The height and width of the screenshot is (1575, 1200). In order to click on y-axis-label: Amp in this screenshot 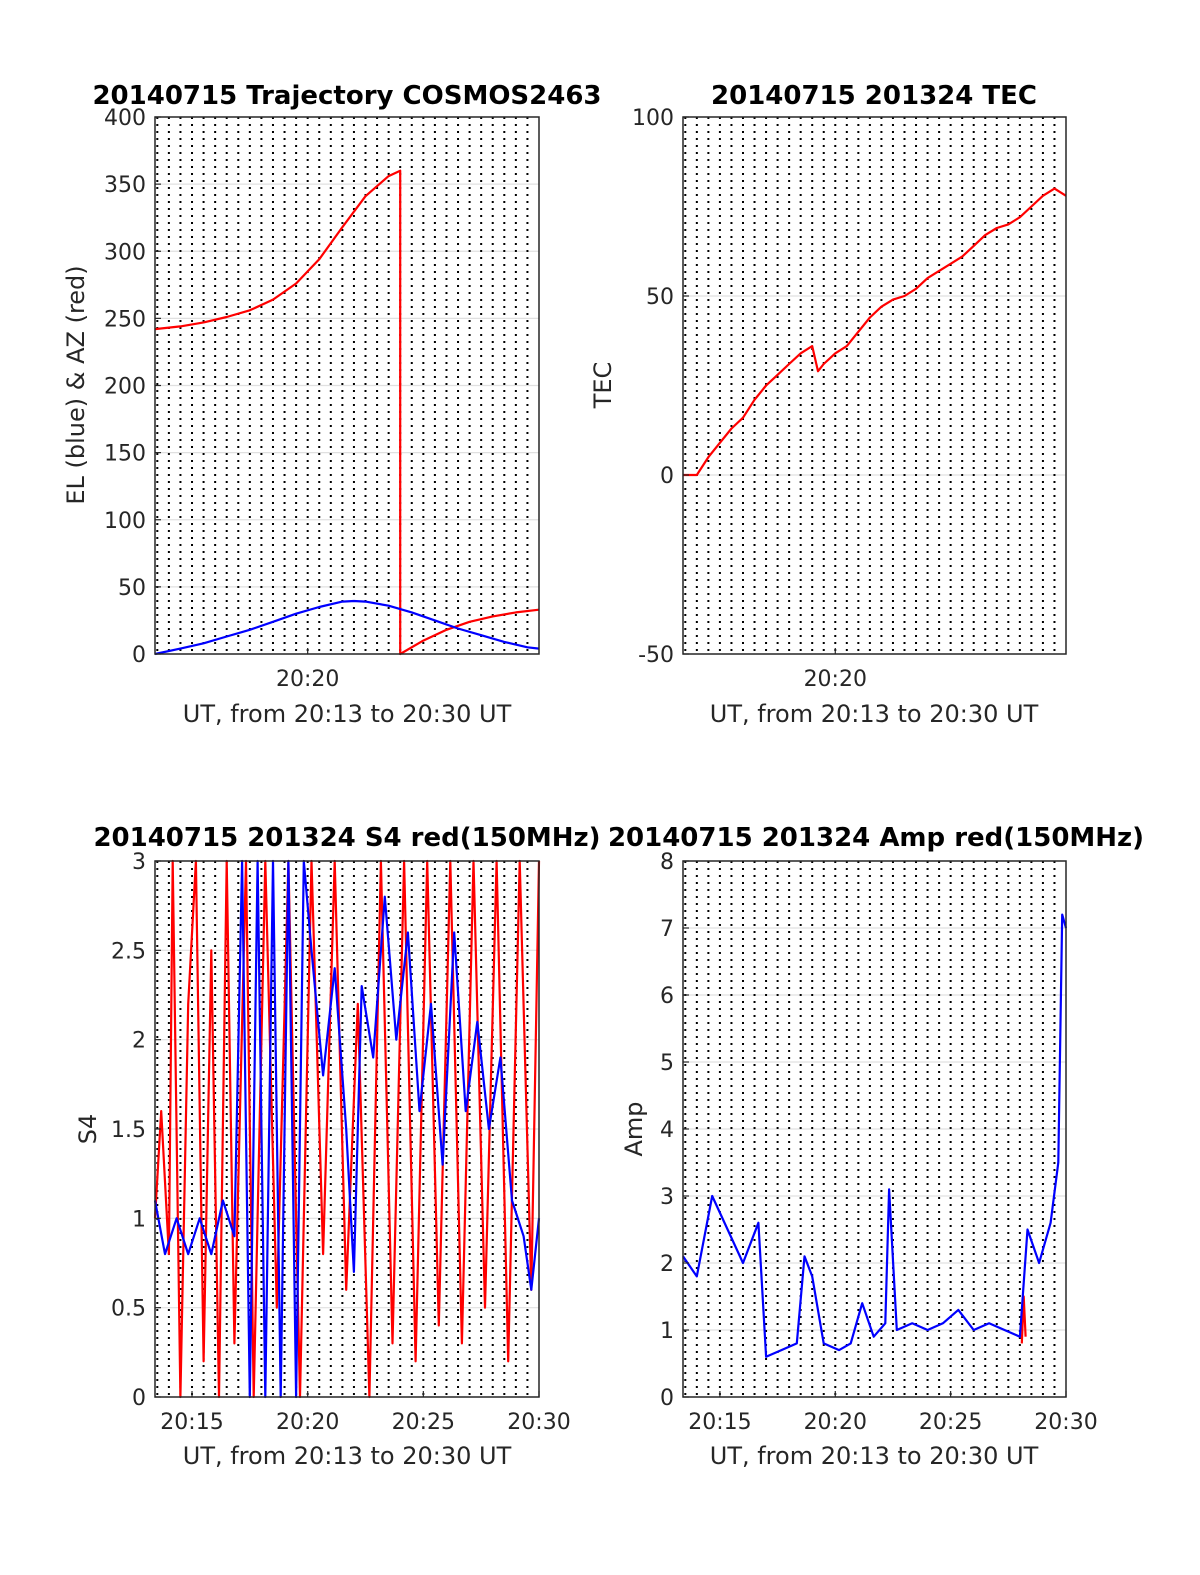, I will do `click(634, 1128)`.